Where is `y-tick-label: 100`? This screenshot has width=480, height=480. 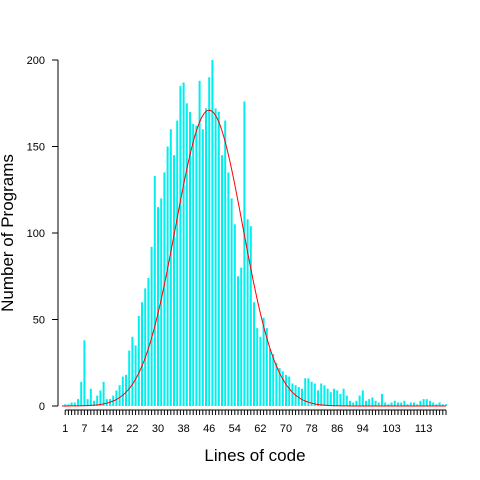 y-tick-label: 100 is located at coordinates (36, 234).